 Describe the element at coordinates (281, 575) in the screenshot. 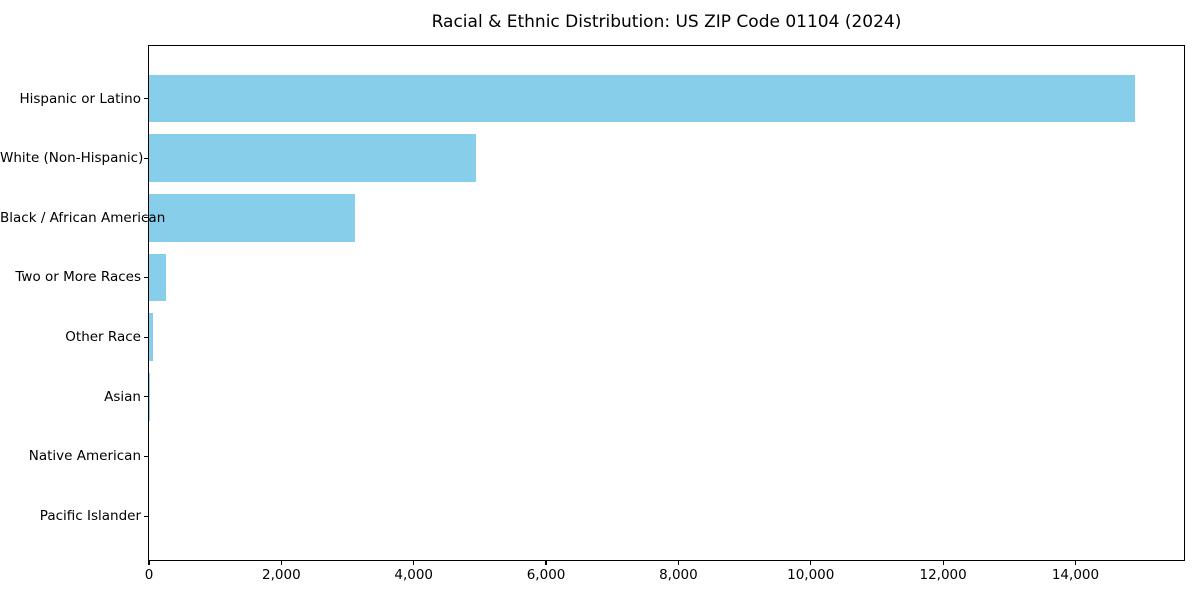

I see `x-tick-label: 2,000` at that location.